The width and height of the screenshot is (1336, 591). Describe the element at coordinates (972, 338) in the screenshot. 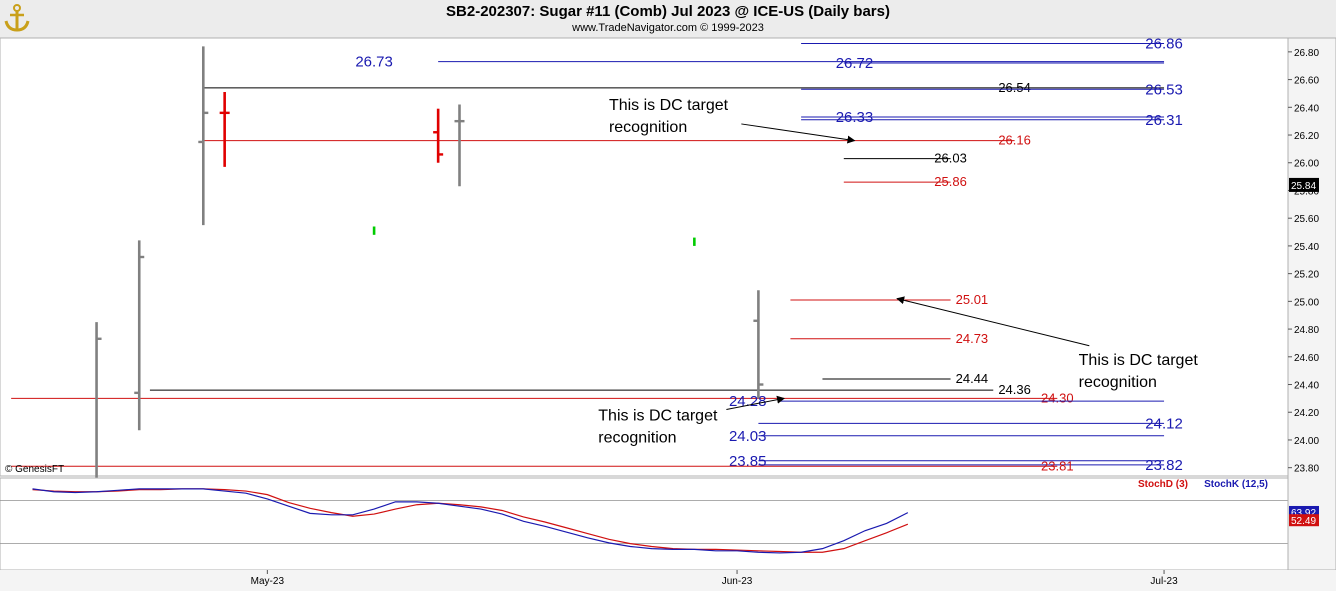

I see `level-label: 24.73` at that location.